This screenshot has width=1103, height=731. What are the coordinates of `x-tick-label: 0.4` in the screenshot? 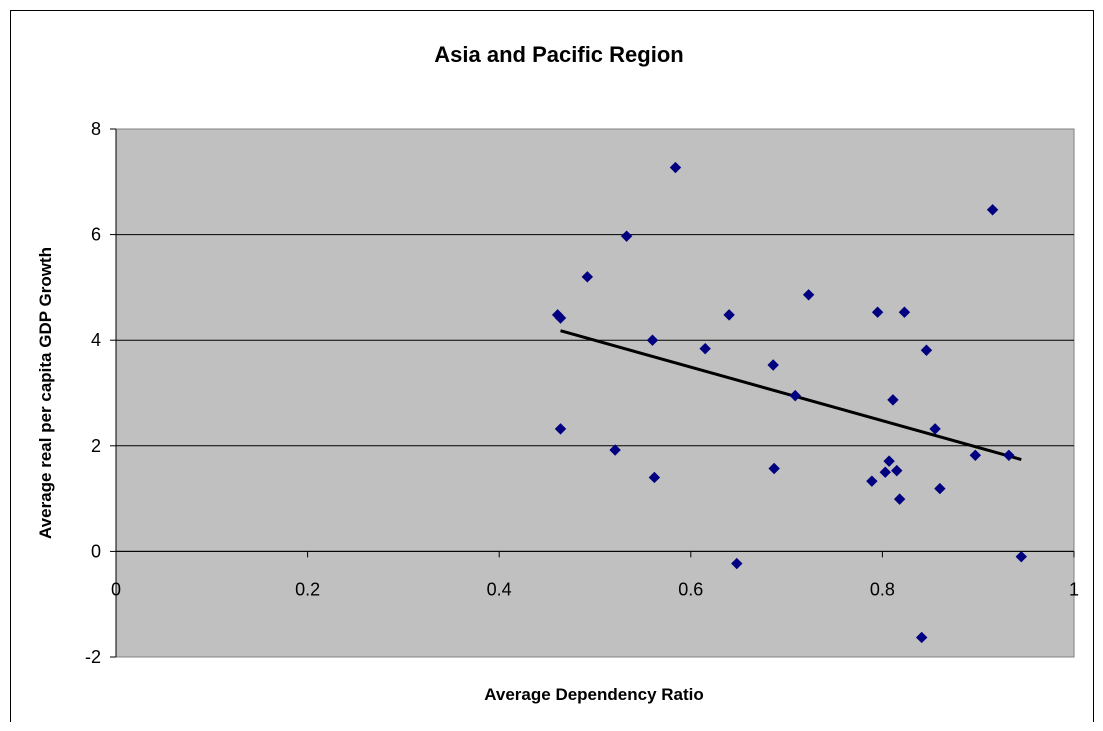 It's located at (499, 589).